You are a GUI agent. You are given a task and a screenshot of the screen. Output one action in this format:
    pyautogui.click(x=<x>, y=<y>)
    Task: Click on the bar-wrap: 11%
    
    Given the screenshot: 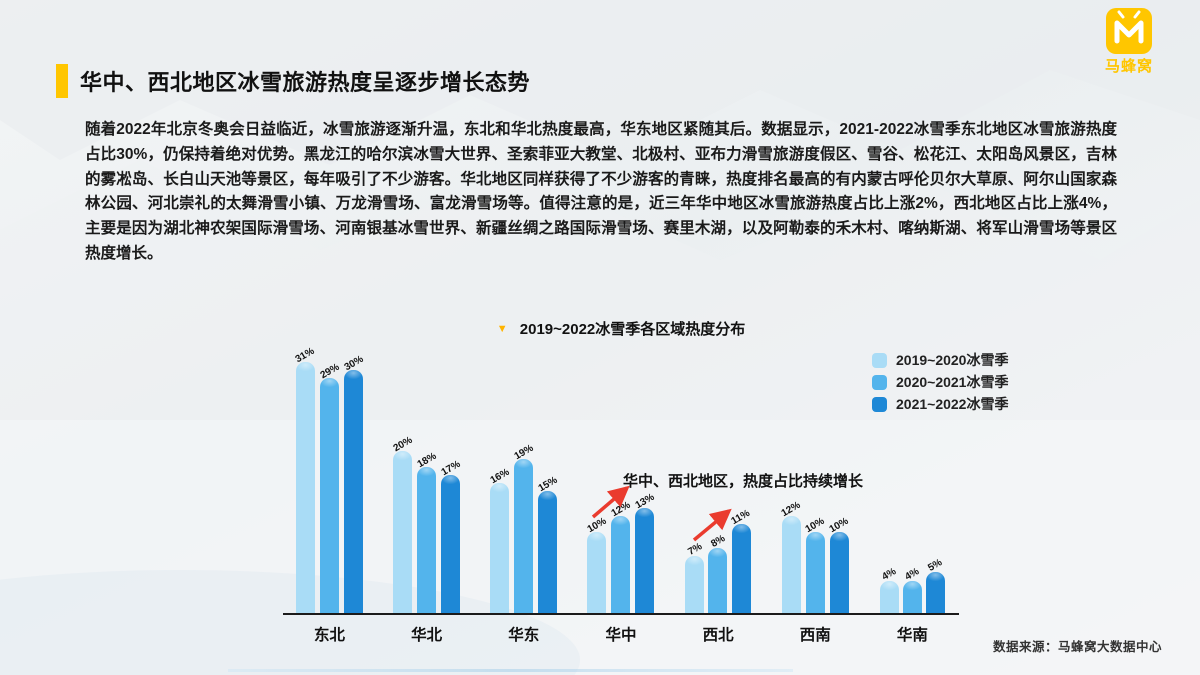 What is the action you would take?
    pyautogui.click(x=741, y=560)
    